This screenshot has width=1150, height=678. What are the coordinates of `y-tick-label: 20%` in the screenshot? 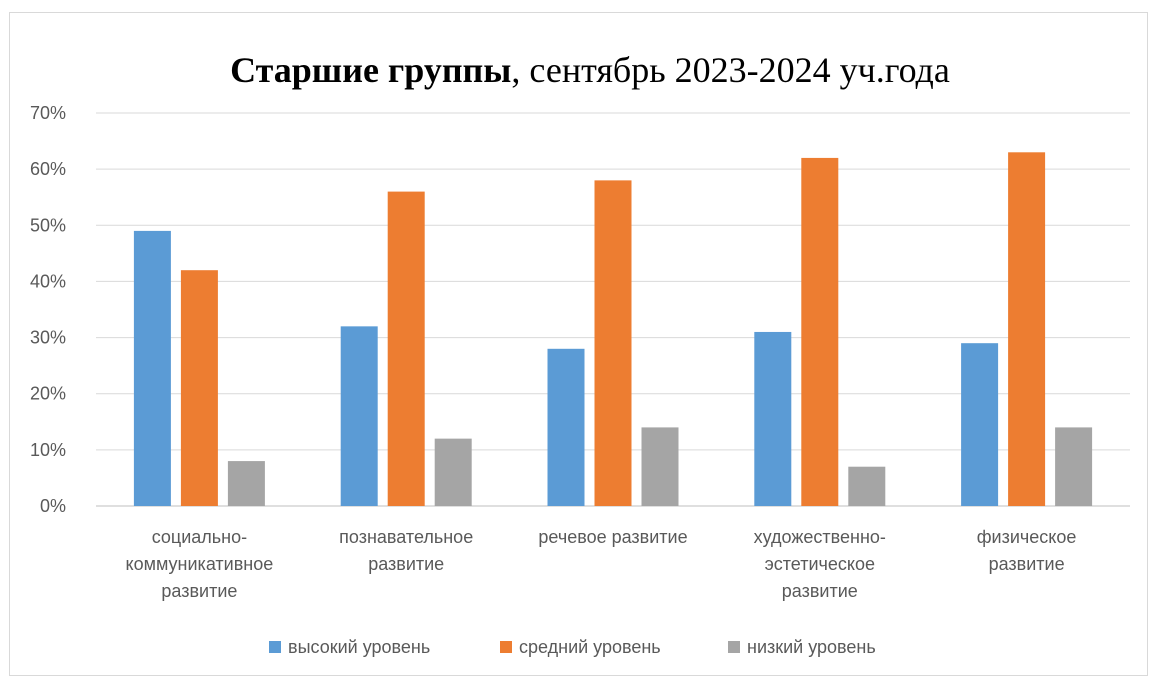 It's located at (48, 394).